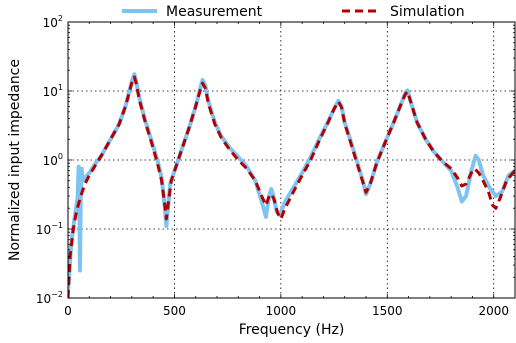 This screenshot has width=516, height=343. What do you see at coordinates (387, 311) in the screenshot?
I see `x-tick-label: 1500` at bounding box center [387, 311].